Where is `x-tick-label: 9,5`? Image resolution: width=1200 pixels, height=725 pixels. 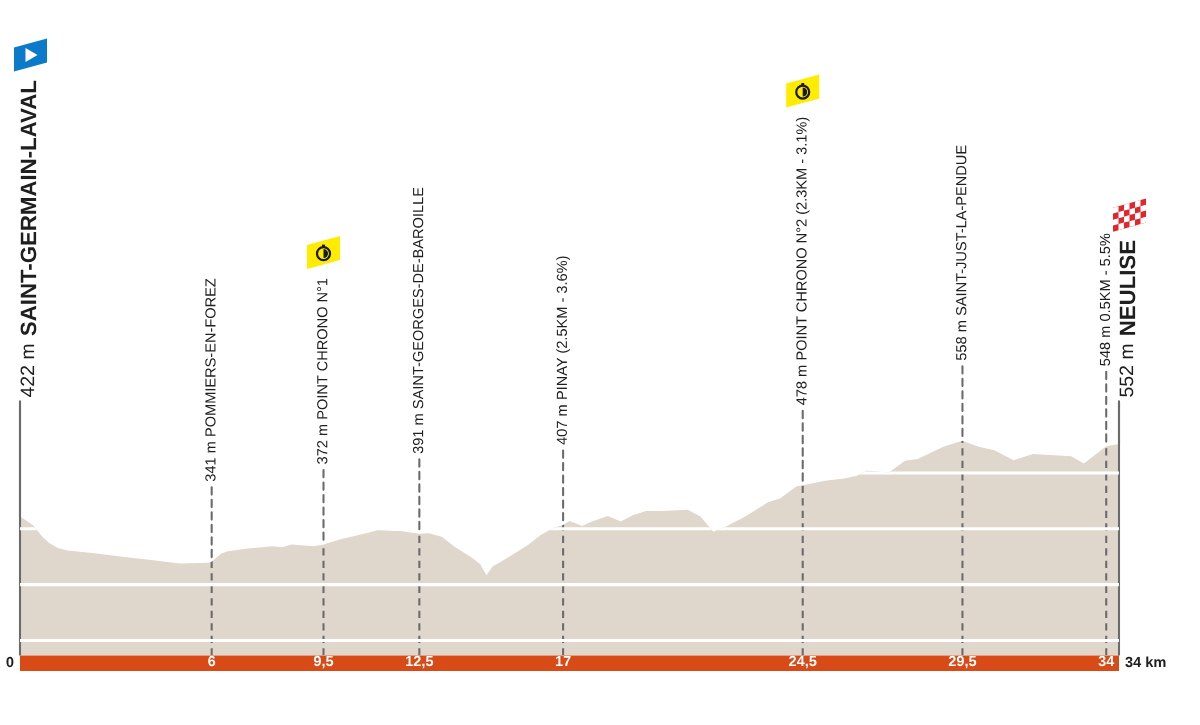 x-tick-label: 9,5 is located at coordinates (323, 662).